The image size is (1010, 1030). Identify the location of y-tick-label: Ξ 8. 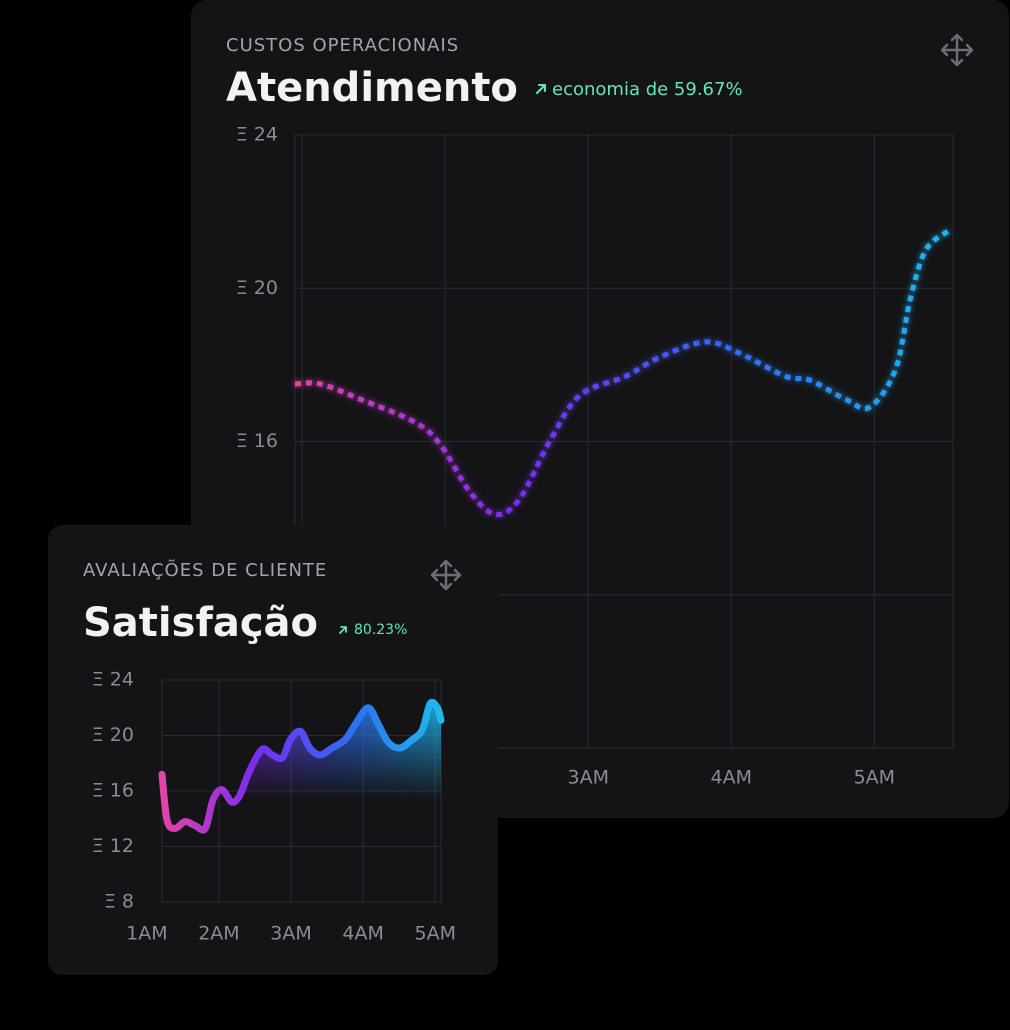
(119, 902).